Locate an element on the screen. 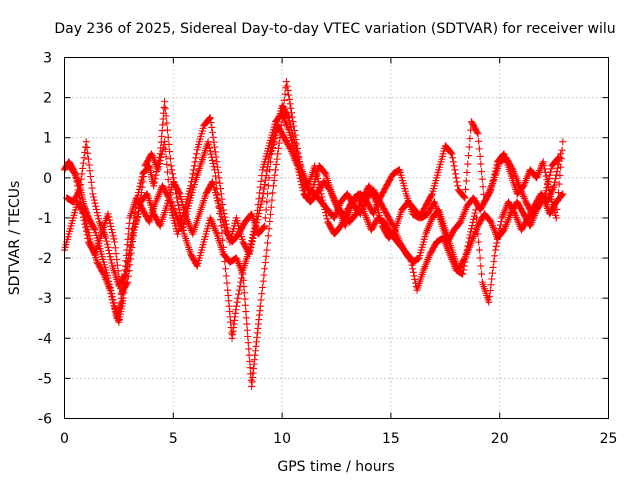 Image resolution: width=640 pixels, height=480 pixels. y-tick-label: -3 is located at coordinates (45, 299).